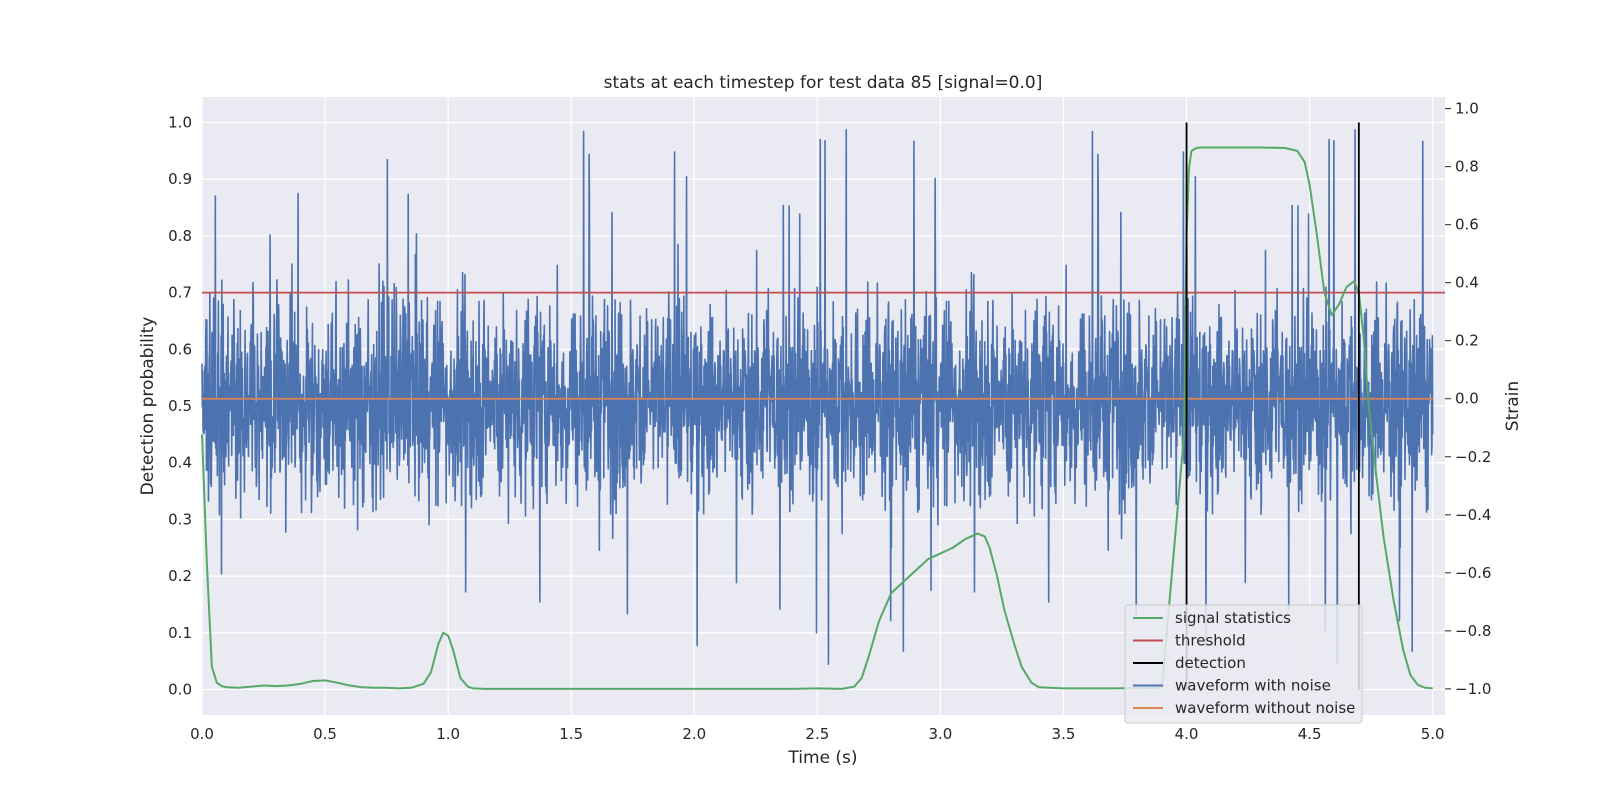 This screenshot has width=1600, height=800. Describe the element at coordinates (1210, 663) in the screenshot. I see `legend-label: detection` at that location.